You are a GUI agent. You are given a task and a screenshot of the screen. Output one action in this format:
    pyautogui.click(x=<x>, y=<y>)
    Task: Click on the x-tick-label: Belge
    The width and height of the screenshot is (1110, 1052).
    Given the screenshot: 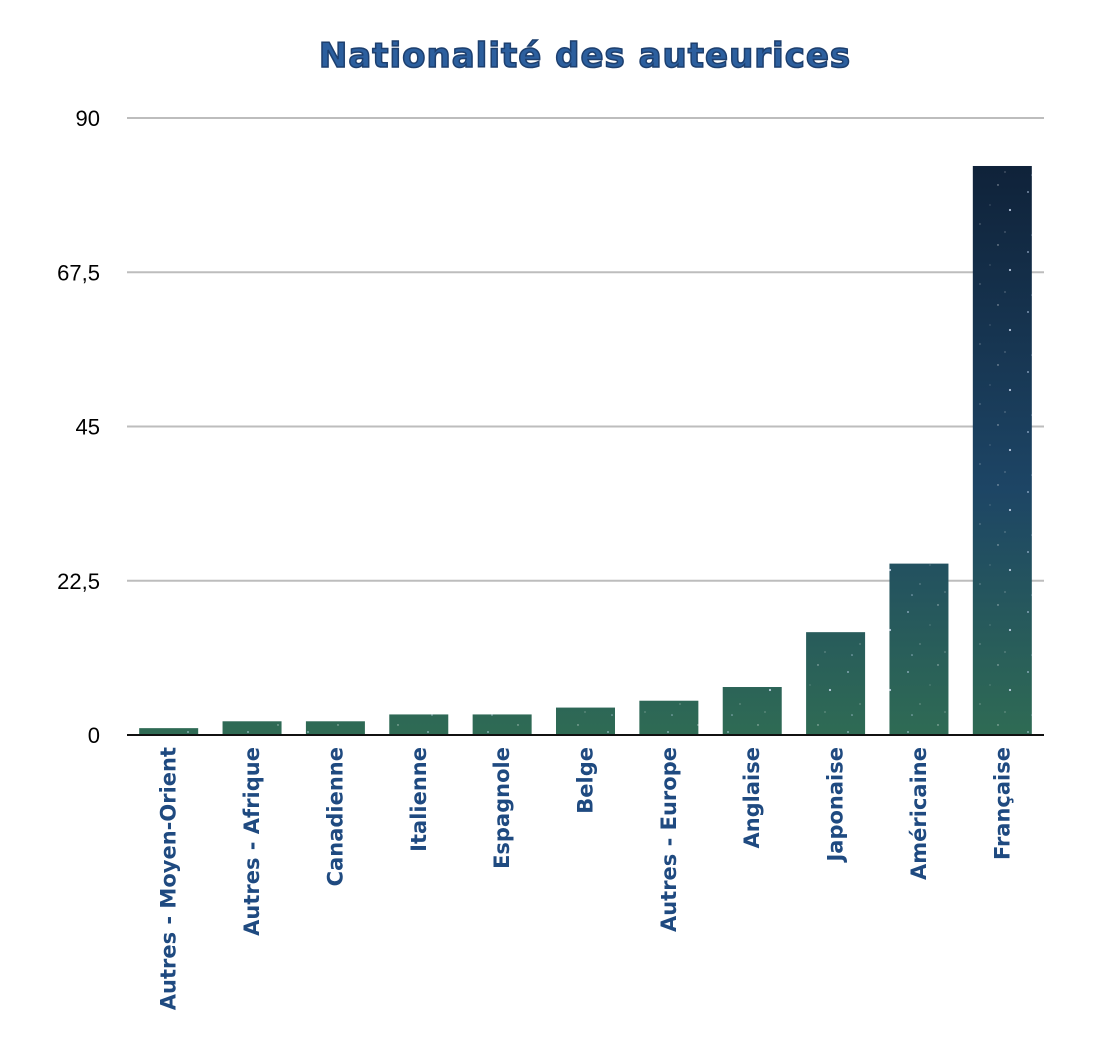 What is the action you would take?
    pyautogui.click(x=586, y=780)
    